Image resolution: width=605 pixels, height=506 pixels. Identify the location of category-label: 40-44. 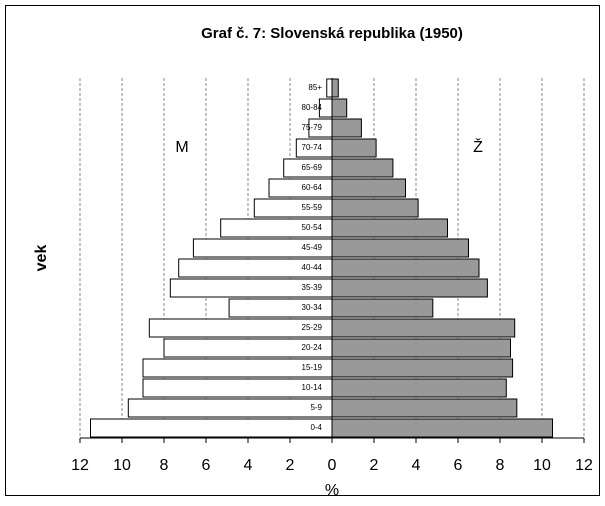
(312, 267).